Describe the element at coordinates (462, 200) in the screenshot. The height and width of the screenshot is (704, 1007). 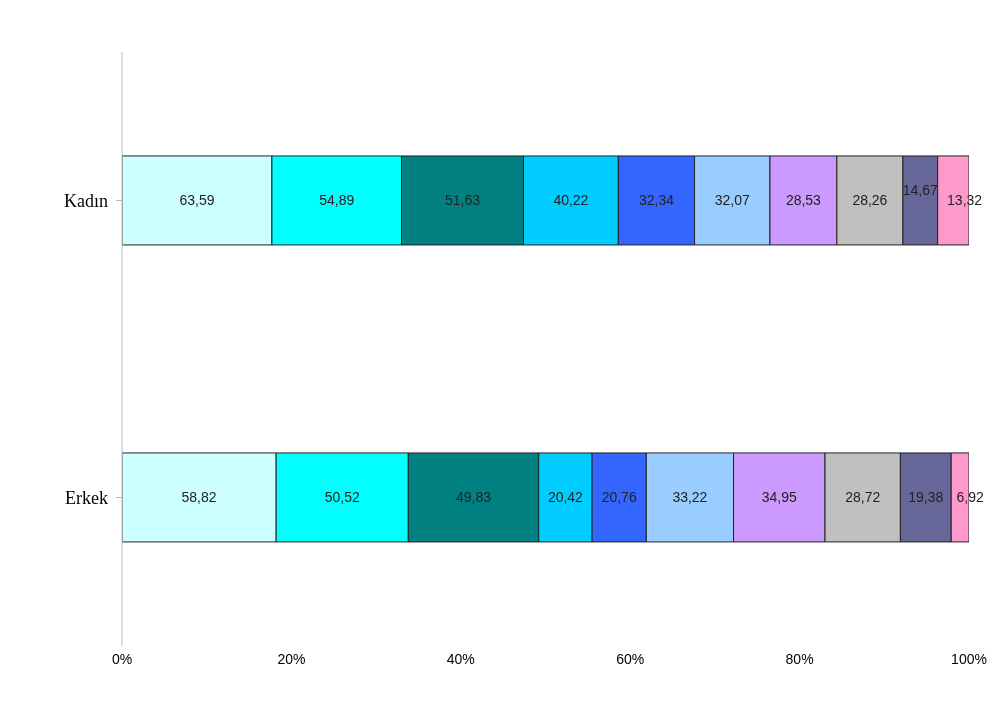
I see `annotation: 51,63` at that location.